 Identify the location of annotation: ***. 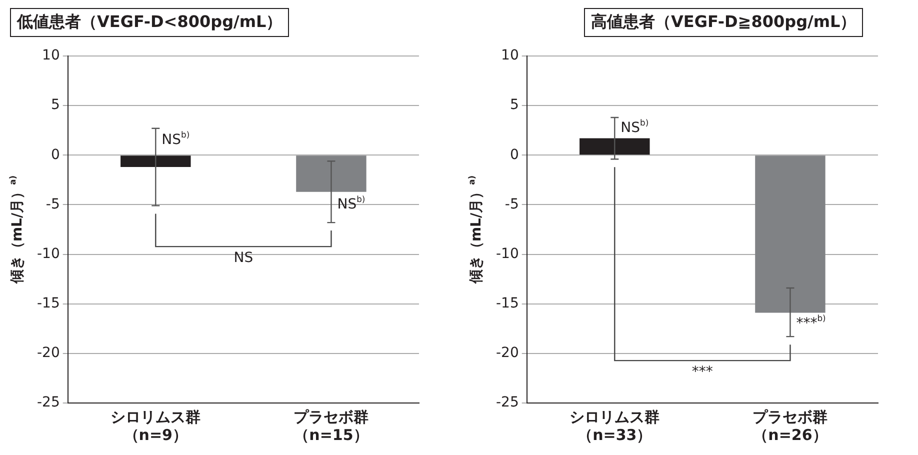
(702, 372).